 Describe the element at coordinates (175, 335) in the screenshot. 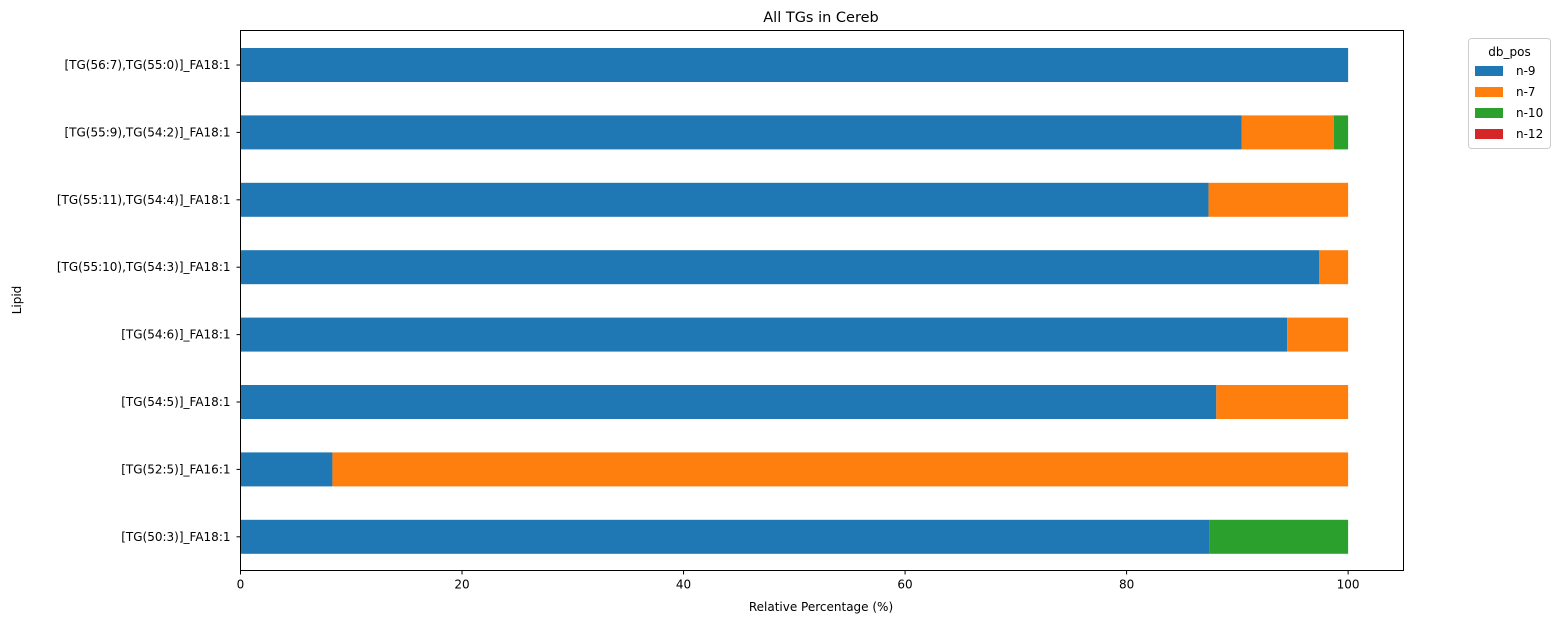

I see `y-tick-label: [TG(54:6)]_FA18:1` at that location.